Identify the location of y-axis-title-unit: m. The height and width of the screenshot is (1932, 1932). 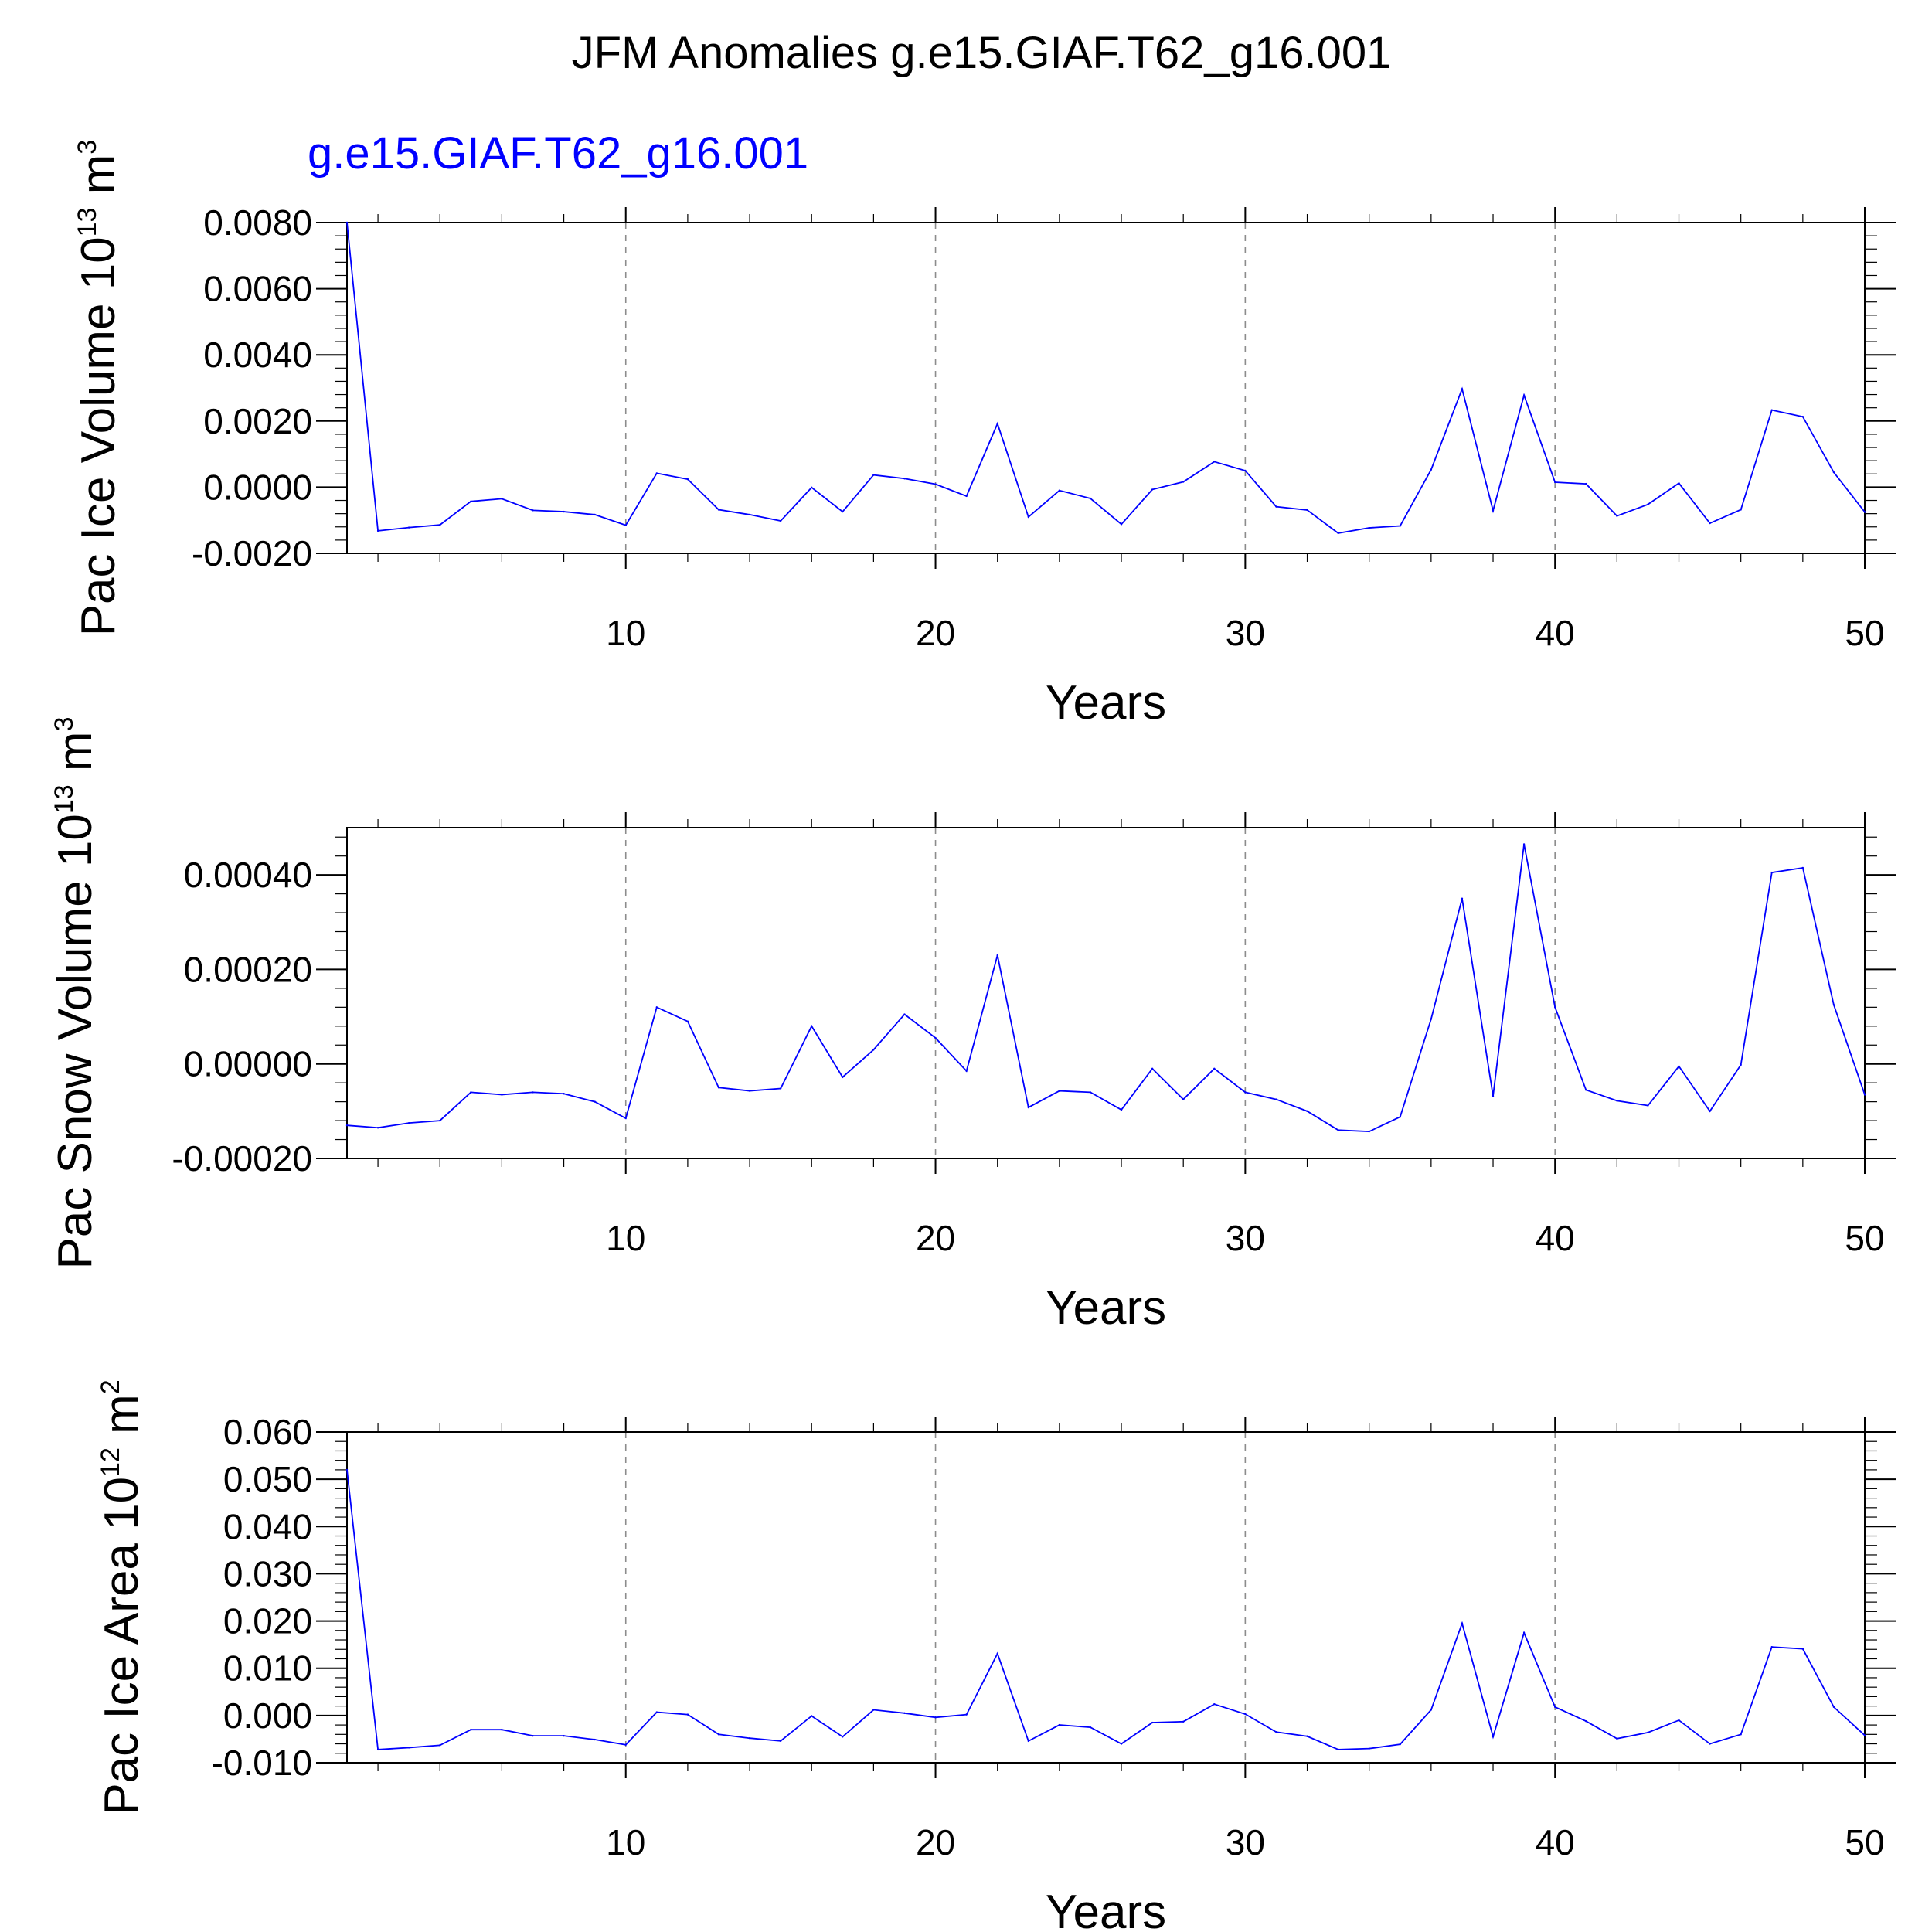
(98, 182).